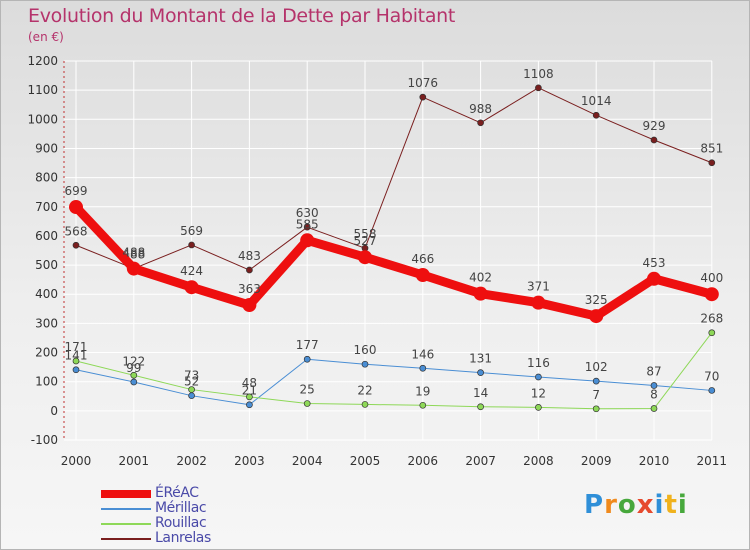 This screenshot has height=550, width=750. I want to click on data-label: 73, so click(191, 376).